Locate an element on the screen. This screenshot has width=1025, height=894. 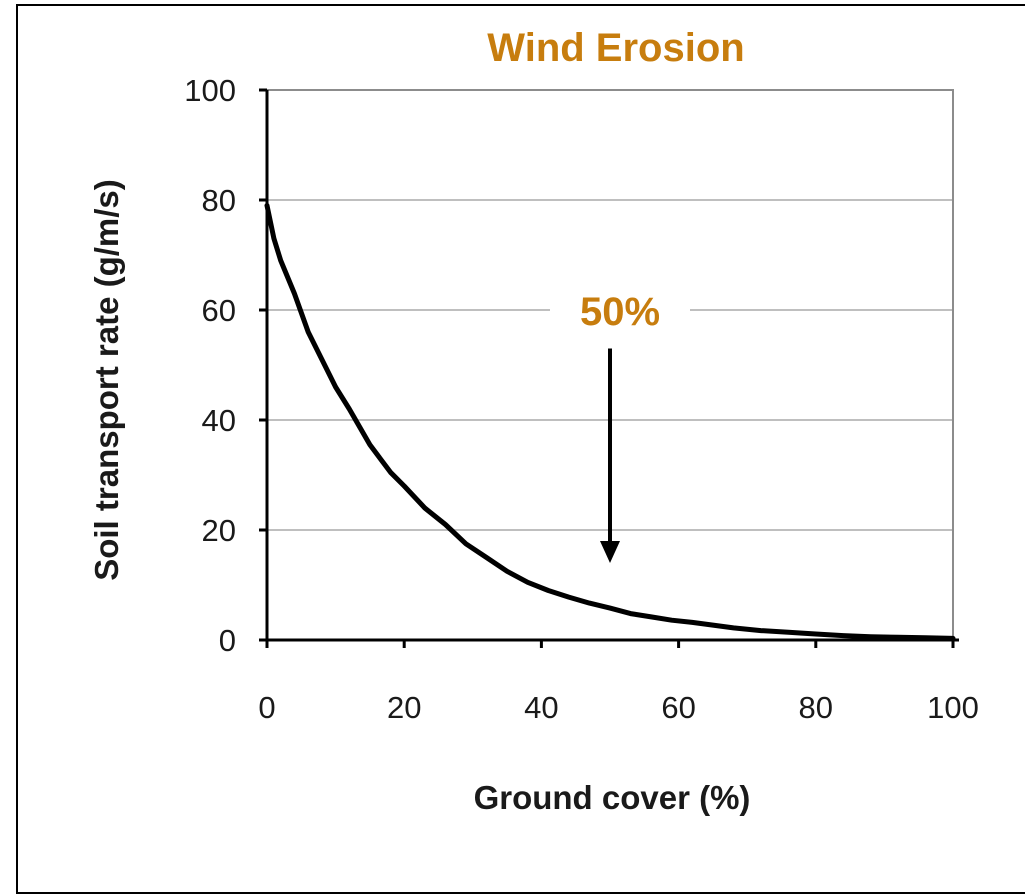
annotation-background is located at coordinates (620, 307).